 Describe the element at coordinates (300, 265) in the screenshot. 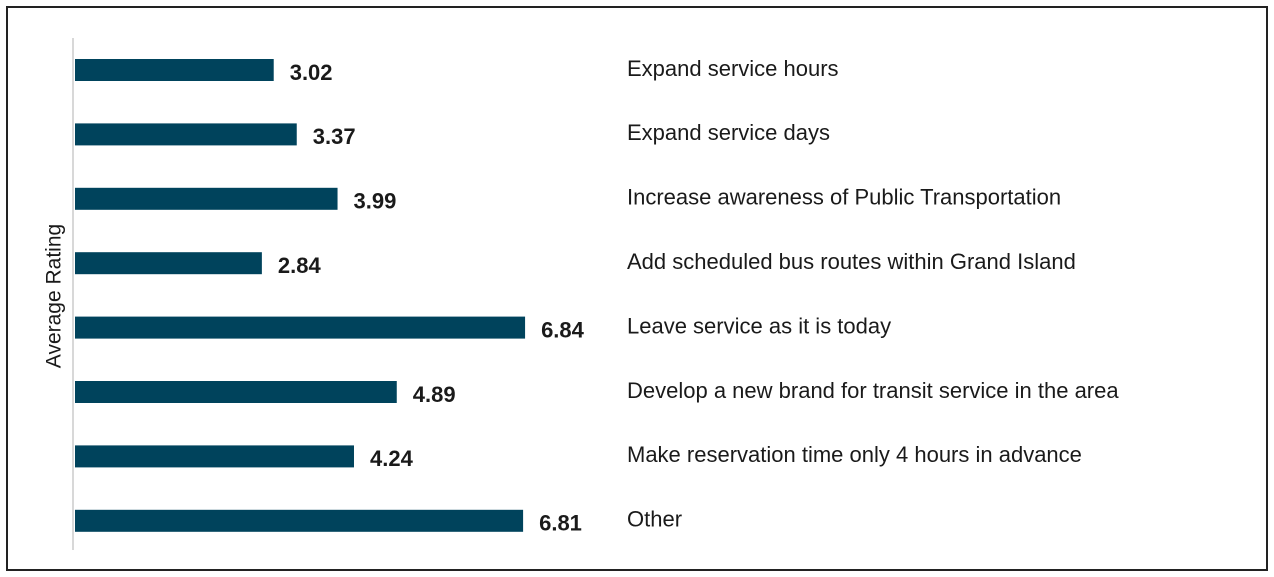

I see `value-label: 2.84` at that location.